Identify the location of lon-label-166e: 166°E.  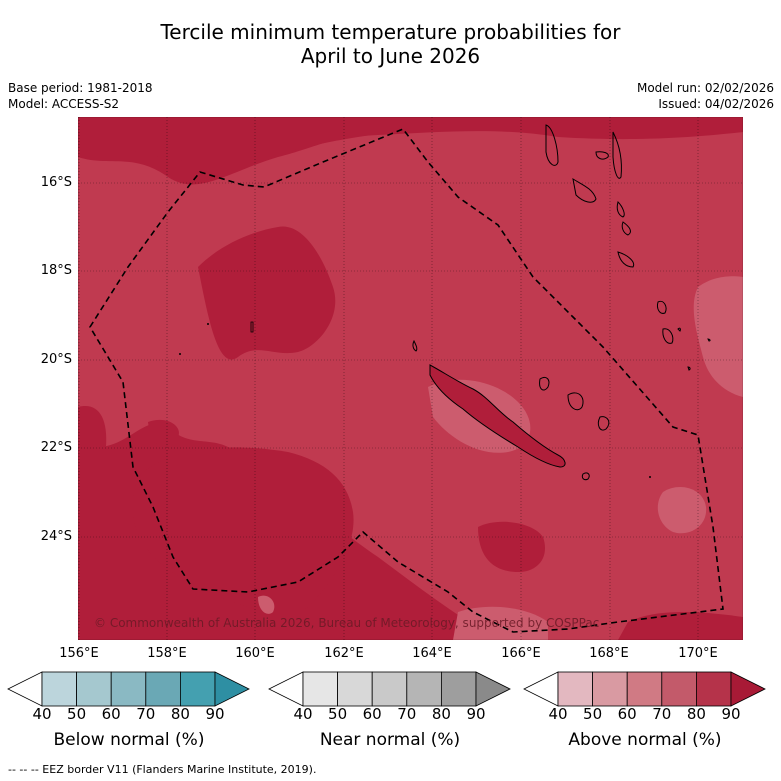
(521, 653).